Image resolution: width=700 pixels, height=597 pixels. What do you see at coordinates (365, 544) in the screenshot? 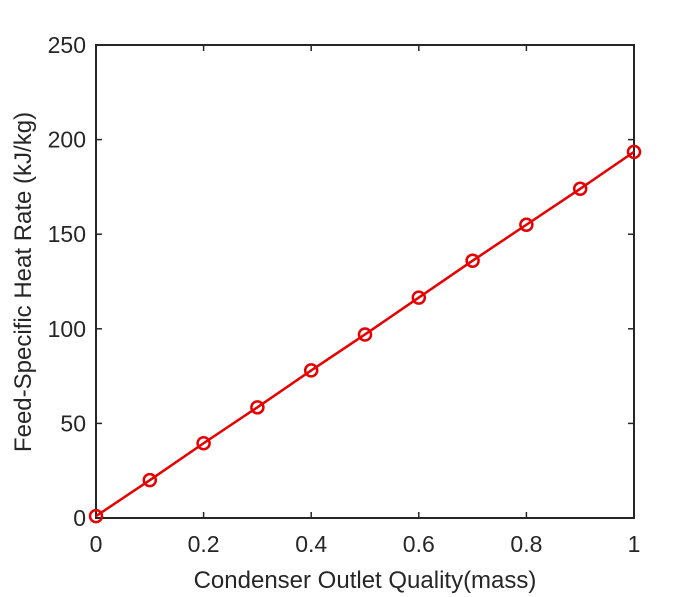
I see `x-axis-tick-labels: 0 0.2 0.4 0.6 0.8 1` at bounding box center [365, 544].